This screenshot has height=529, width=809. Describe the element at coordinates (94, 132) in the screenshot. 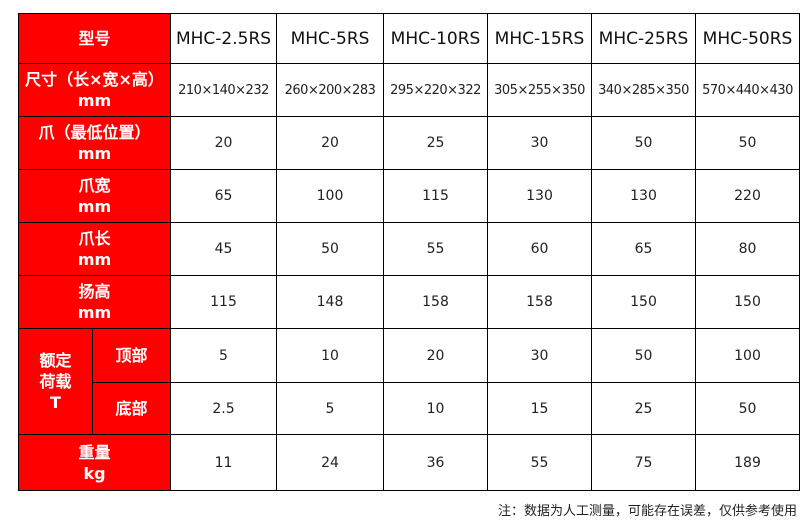

I see `row-label: 爪（最低位置）` at that location.